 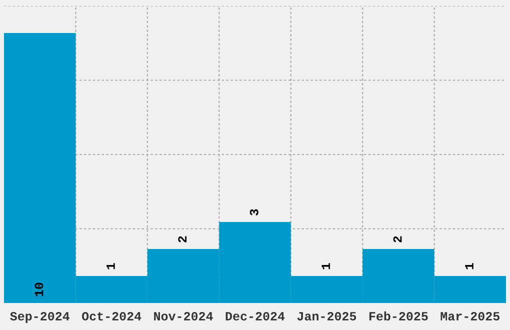 I want to click on x-tick-label: Jan-2025, so click(x=326, y=316).